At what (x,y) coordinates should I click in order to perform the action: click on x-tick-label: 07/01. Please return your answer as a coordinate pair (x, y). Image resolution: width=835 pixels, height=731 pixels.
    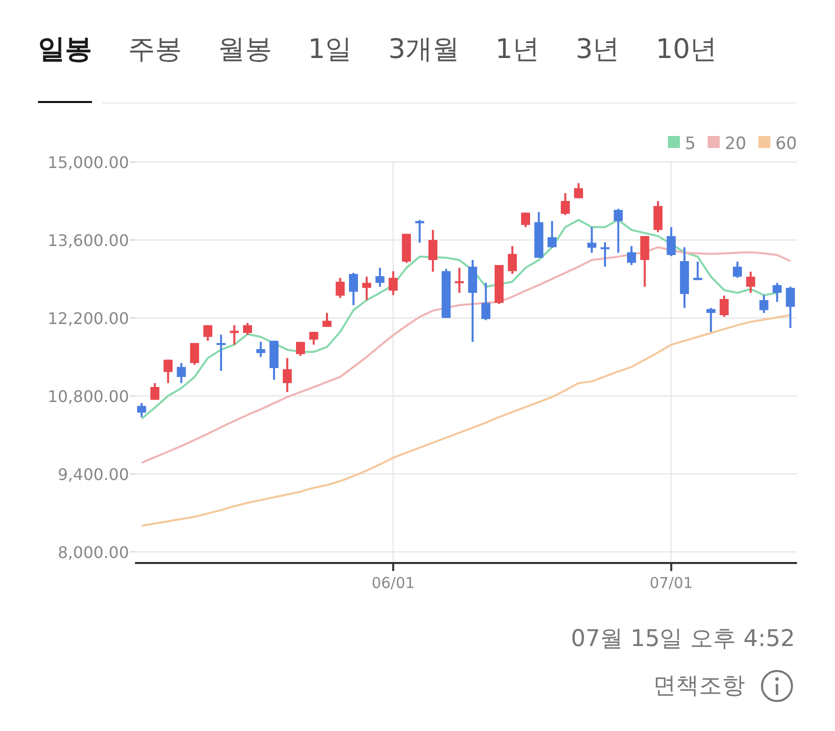
    Looking at the image, I should click on (671, 583).